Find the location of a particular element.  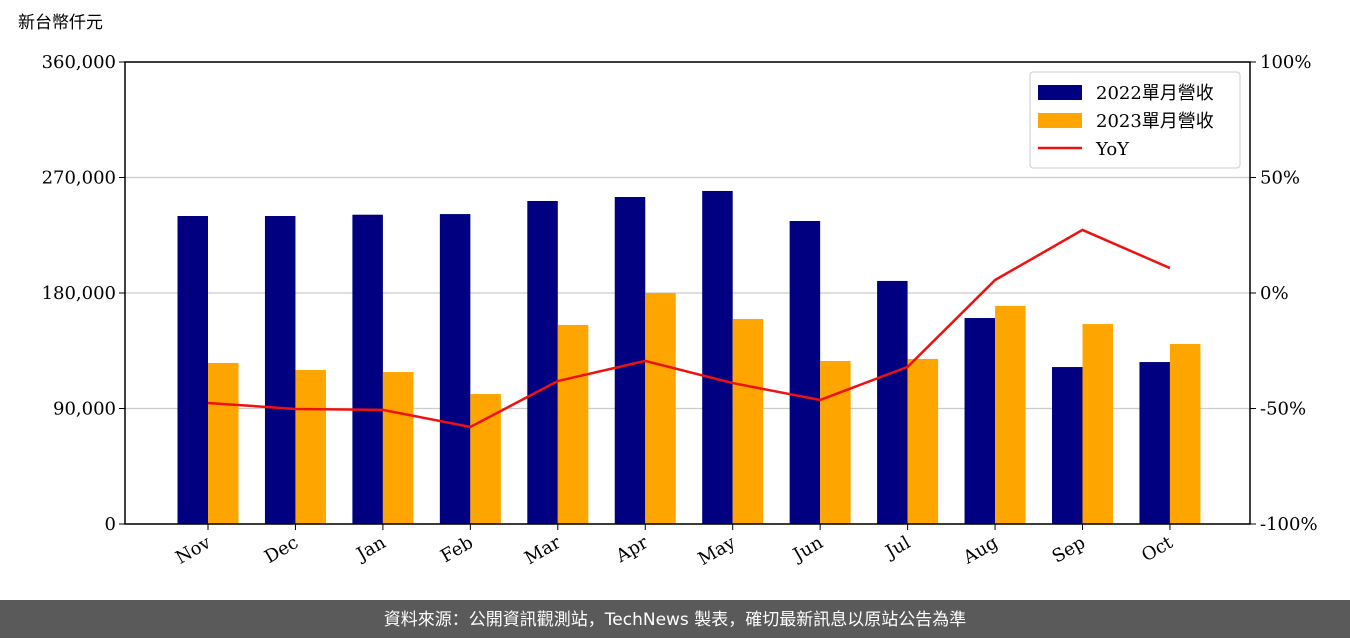

y2-tick-label: -50% is located at coordinates (1283, 409).